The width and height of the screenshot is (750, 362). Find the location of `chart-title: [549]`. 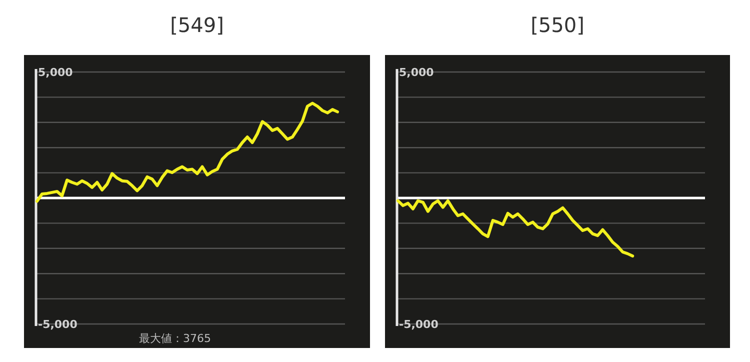

chart-title: [549] is located at coordinates (197, 25).